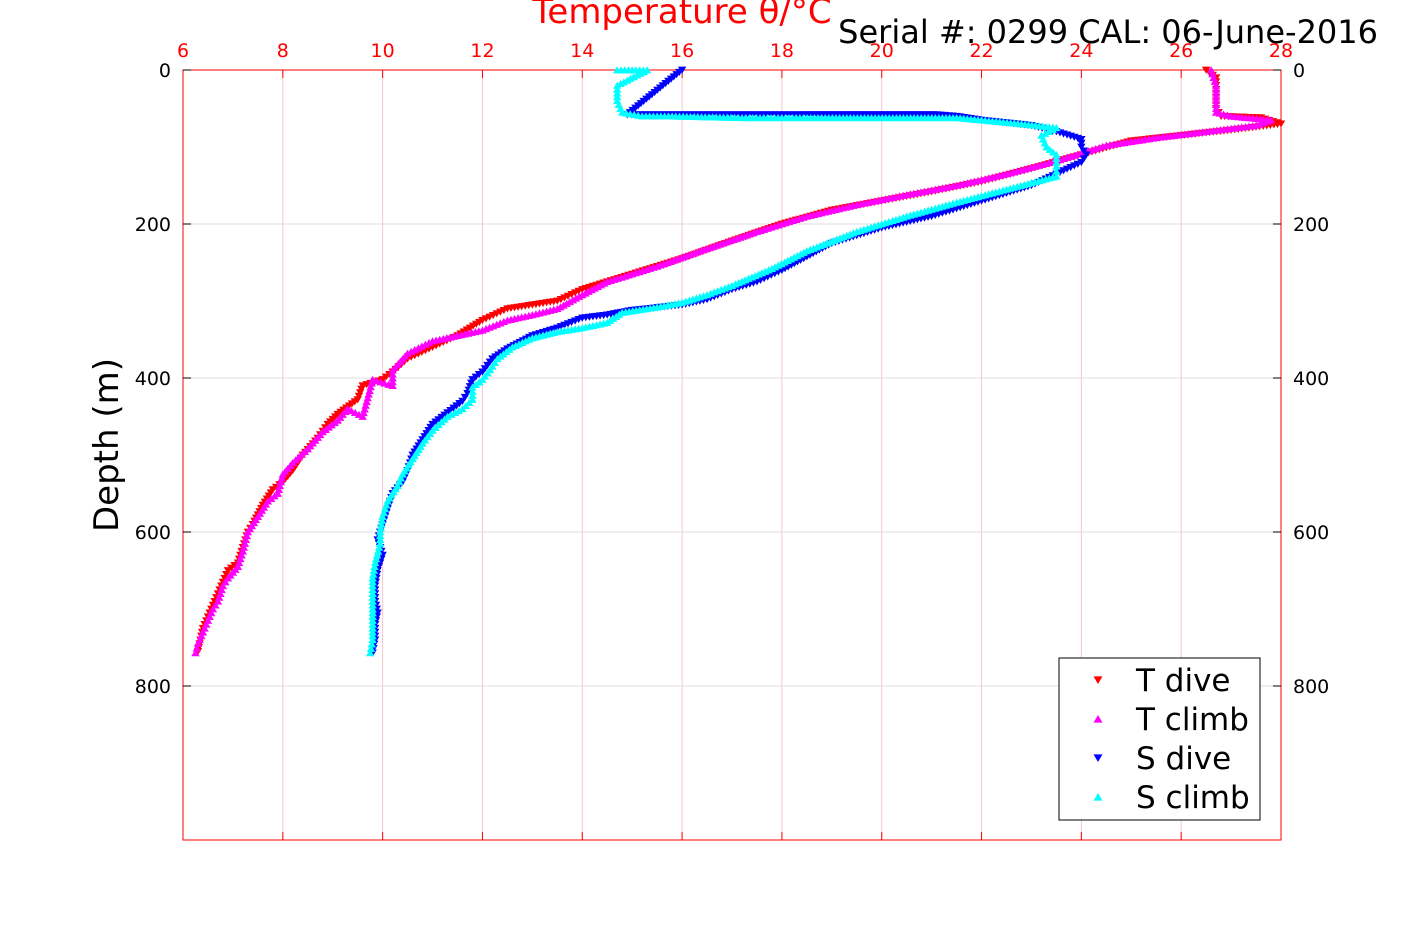  I want to click on legend-box, so click(1159, 739).